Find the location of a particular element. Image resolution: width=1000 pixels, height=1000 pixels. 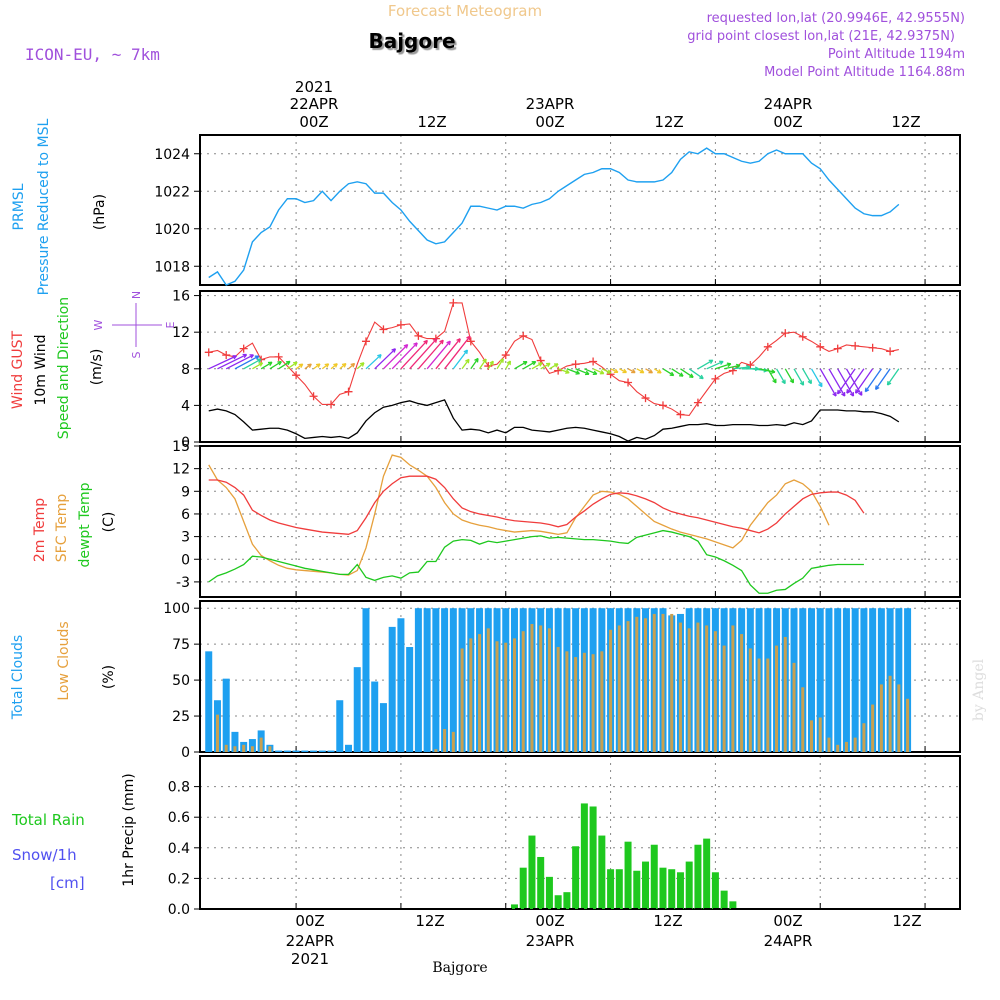

y-tick-label: 1022 is located at coordinates (172, 192).